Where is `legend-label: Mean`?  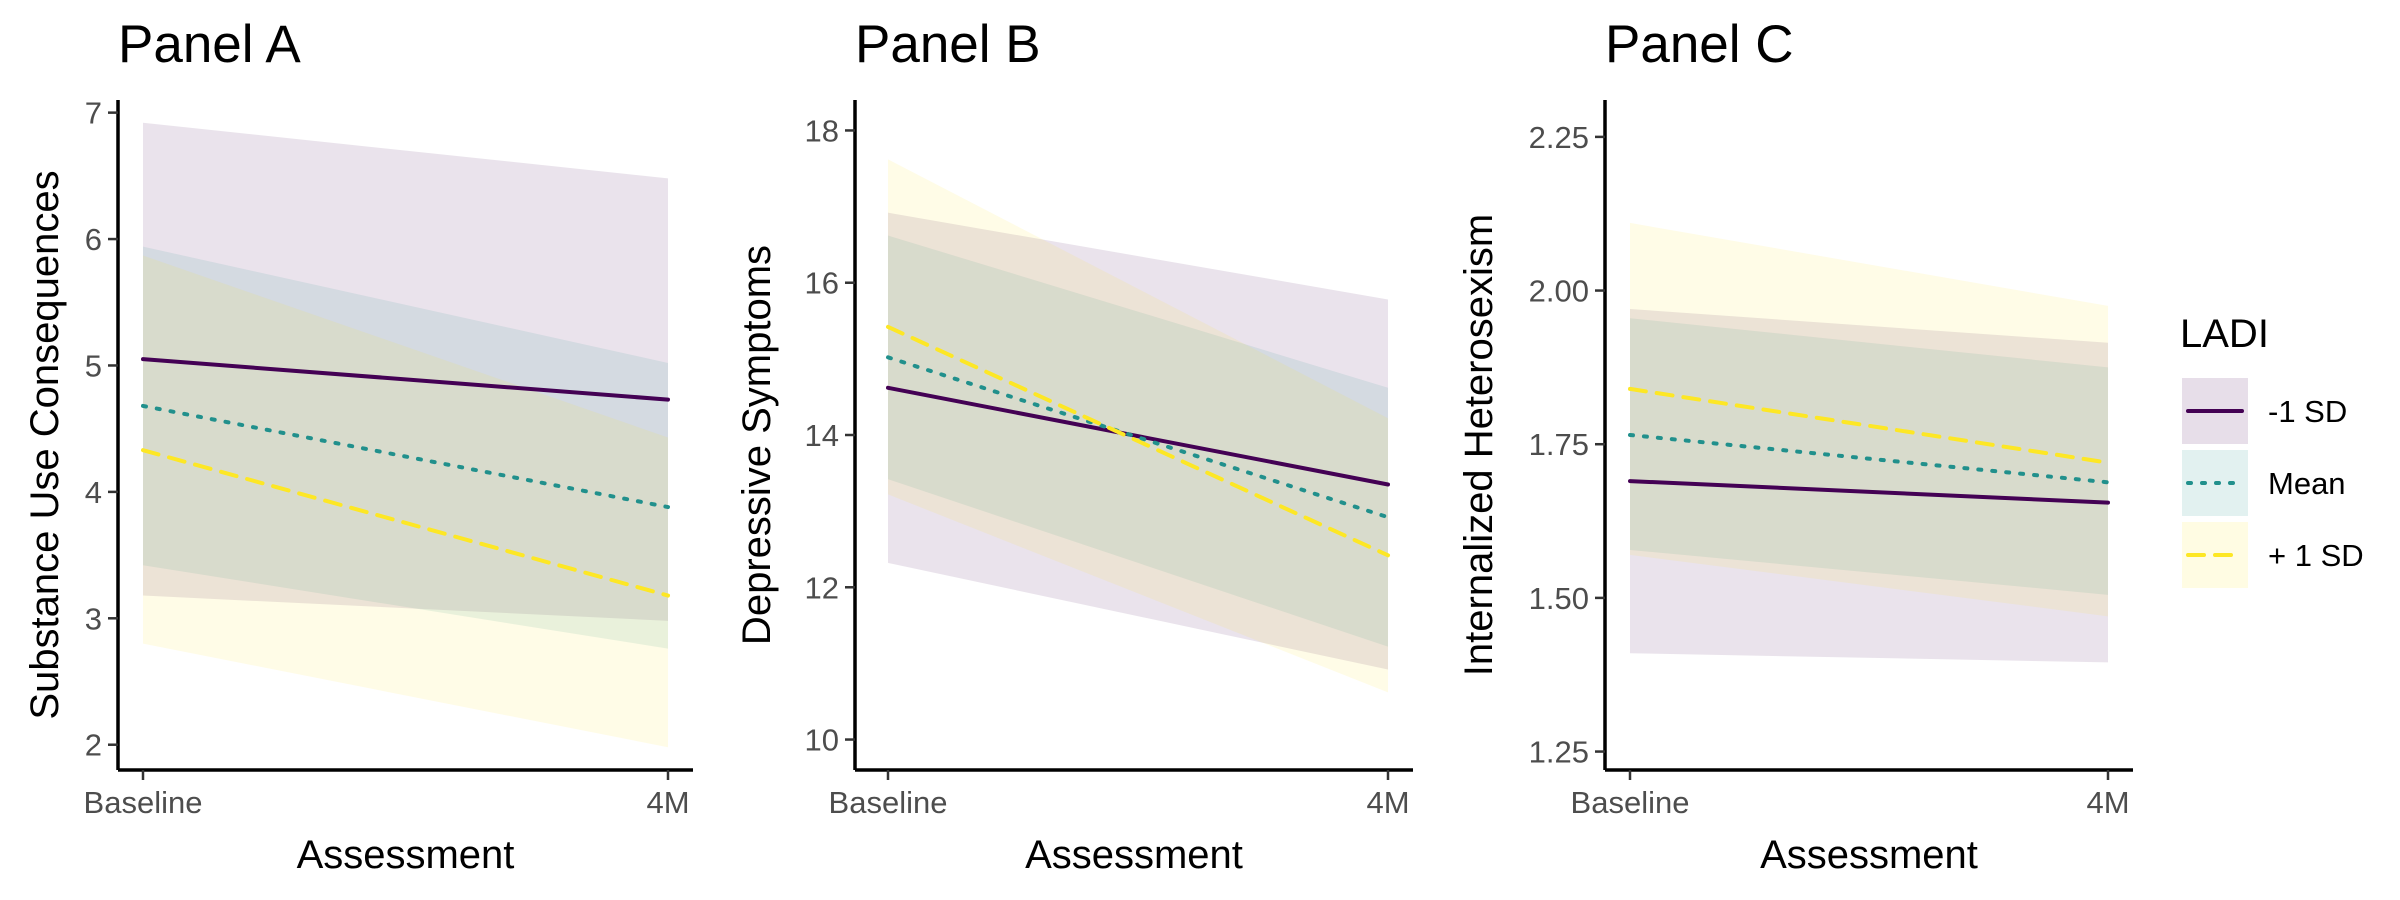
legend-label: Mean is located at coordinates (2307, 483).